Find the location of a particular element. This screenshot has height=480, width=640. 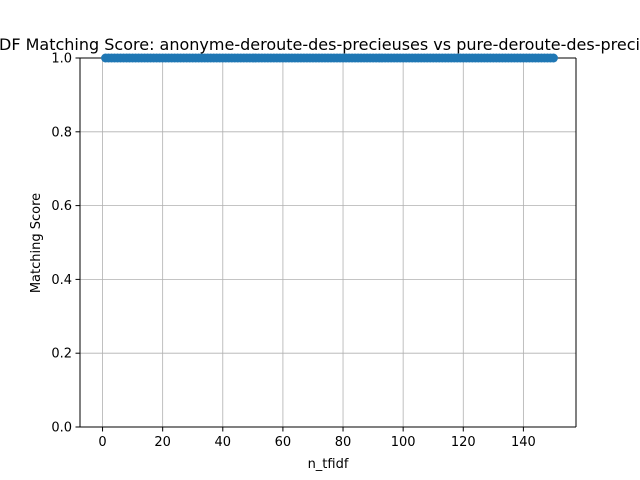

y-tick-label: 0.6 is located at coordinates (61, 206).